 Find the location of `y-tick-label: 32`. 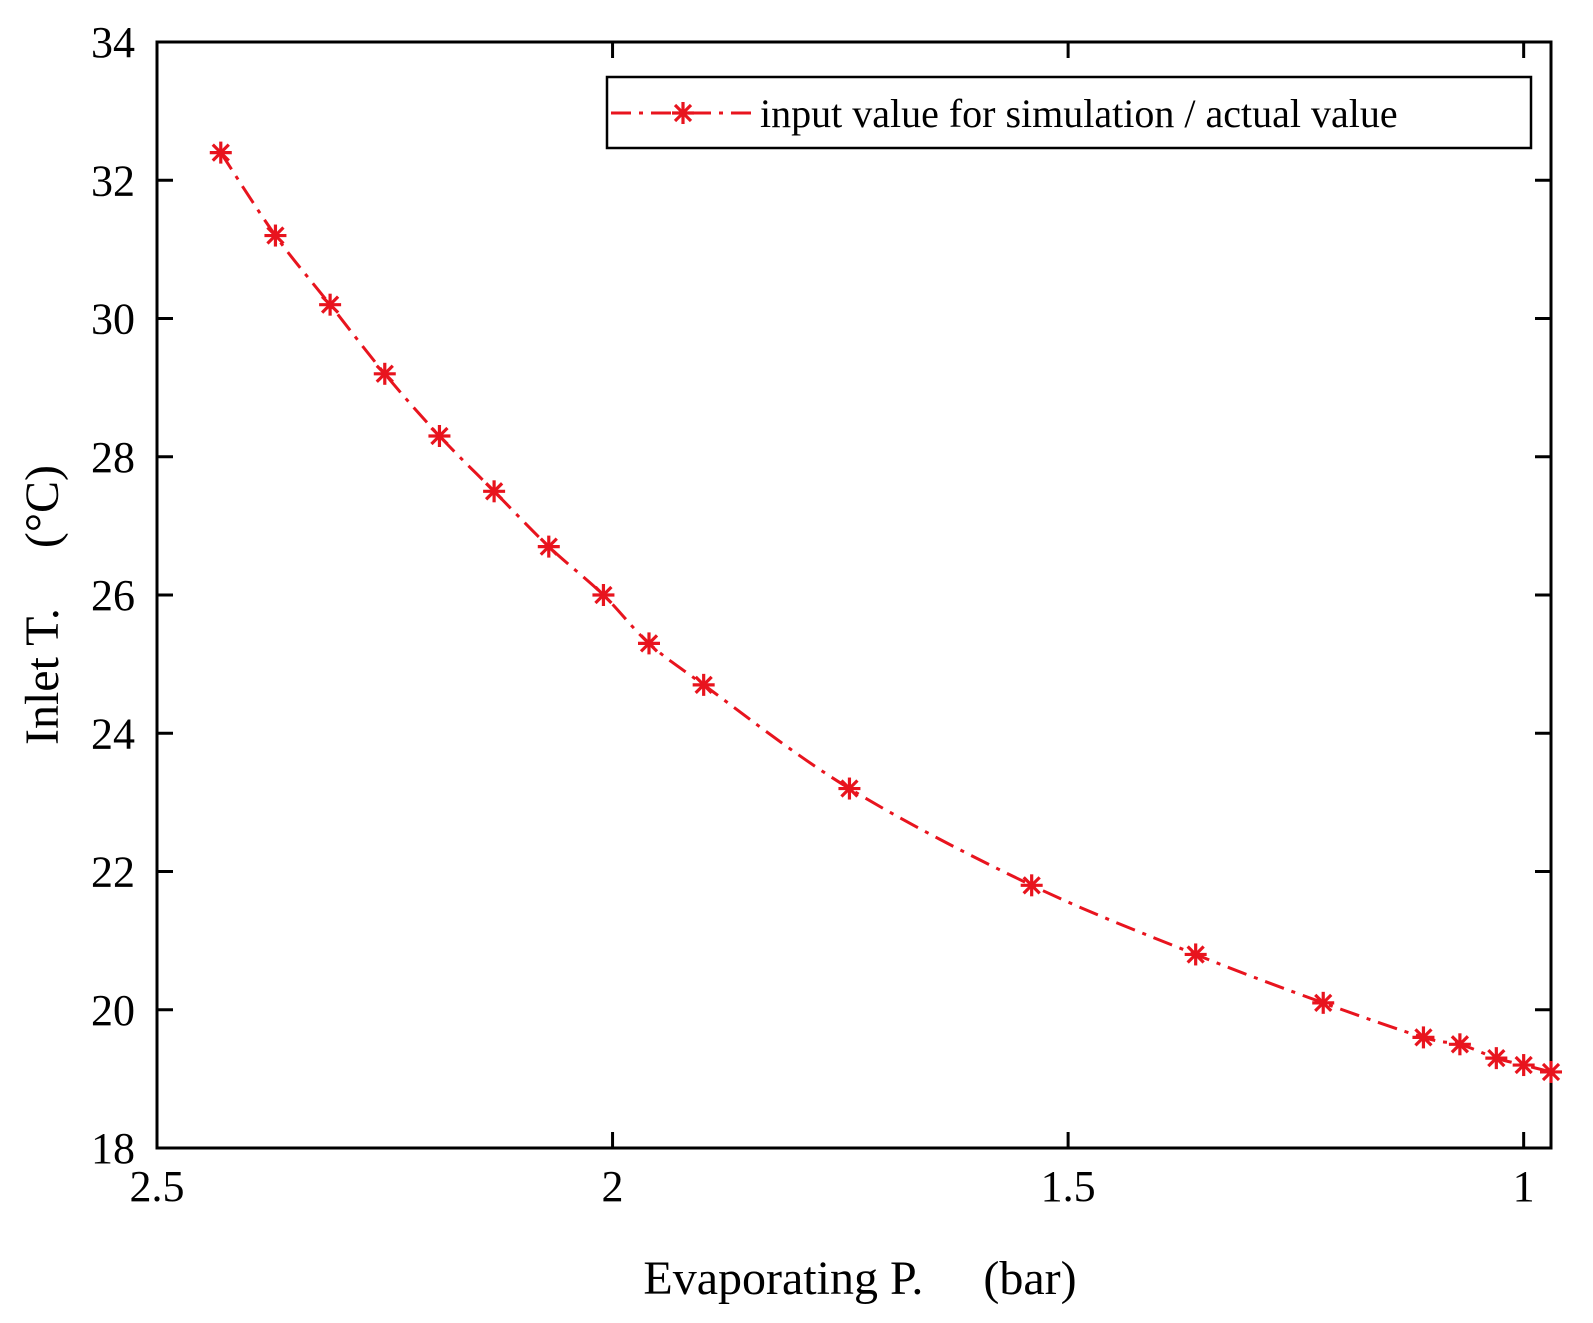

y-tick-label: 32 is located at coordinates (113, 180).